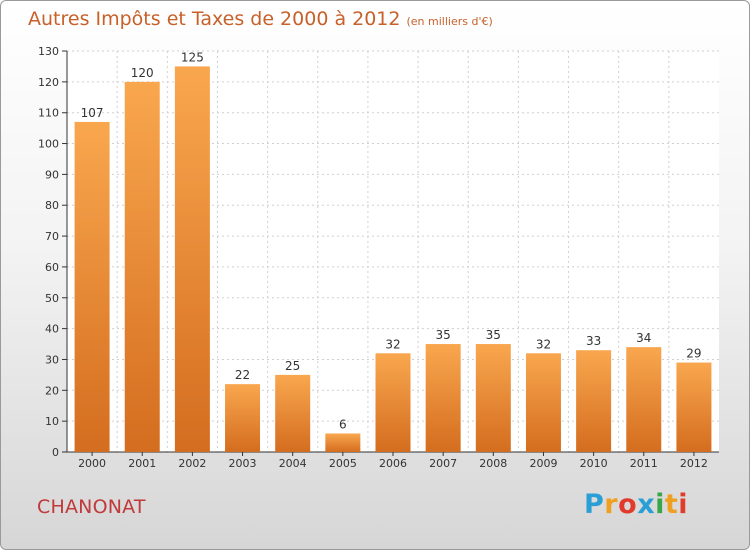  Describe the element at coordinates (55, 452) in the screenshot. I see `y-tick-label: 0` at that location.